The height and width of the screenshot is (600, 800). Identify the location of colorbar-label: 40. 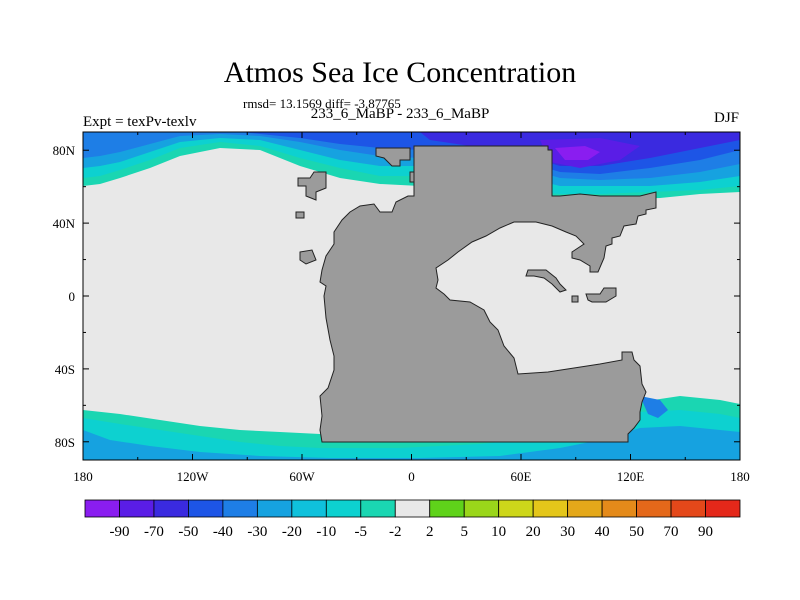
(602, 532).